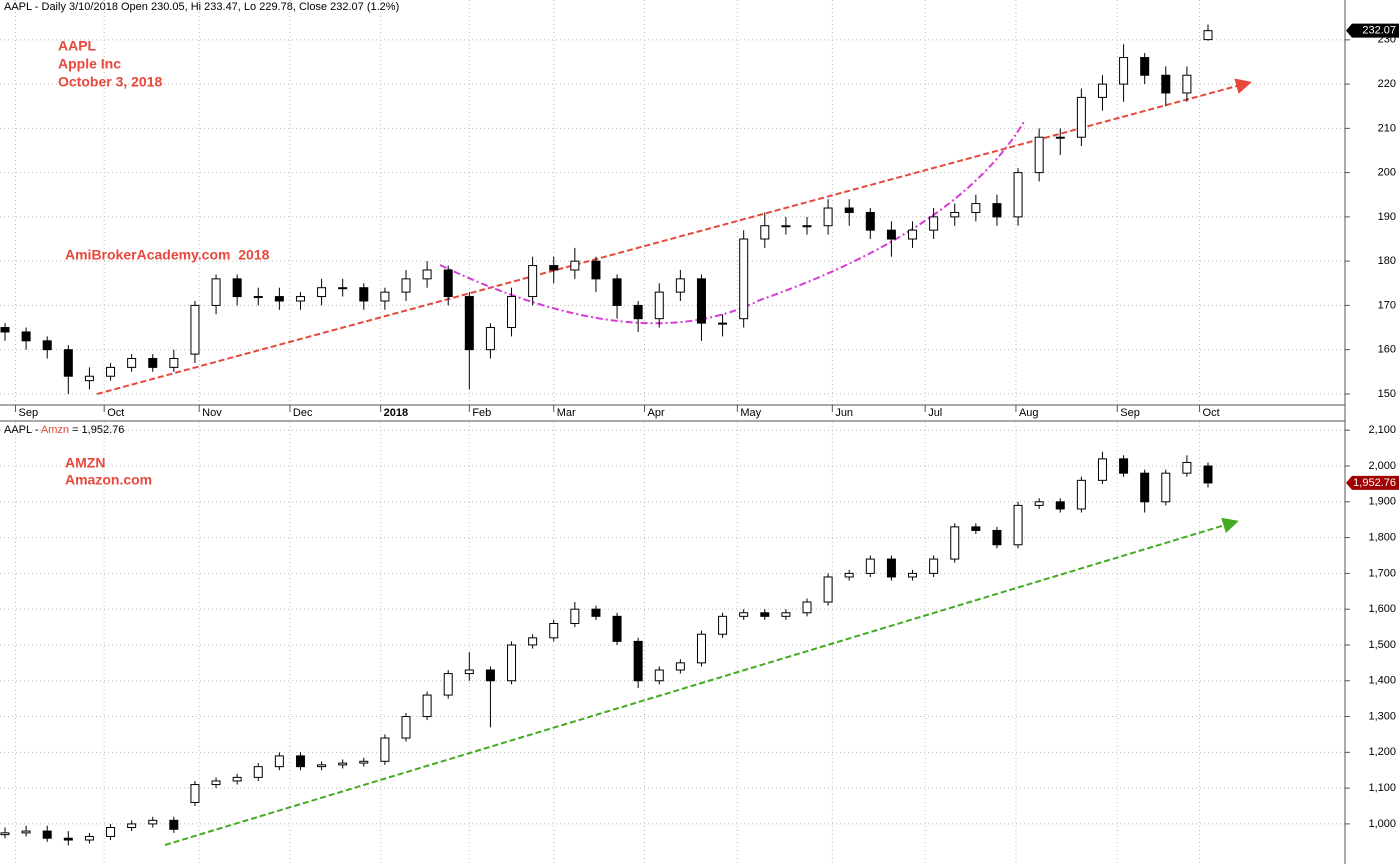  Describe the element at coordinates (566, 413) in the screenshot. I see `x-tick-label: Mar` at that location.